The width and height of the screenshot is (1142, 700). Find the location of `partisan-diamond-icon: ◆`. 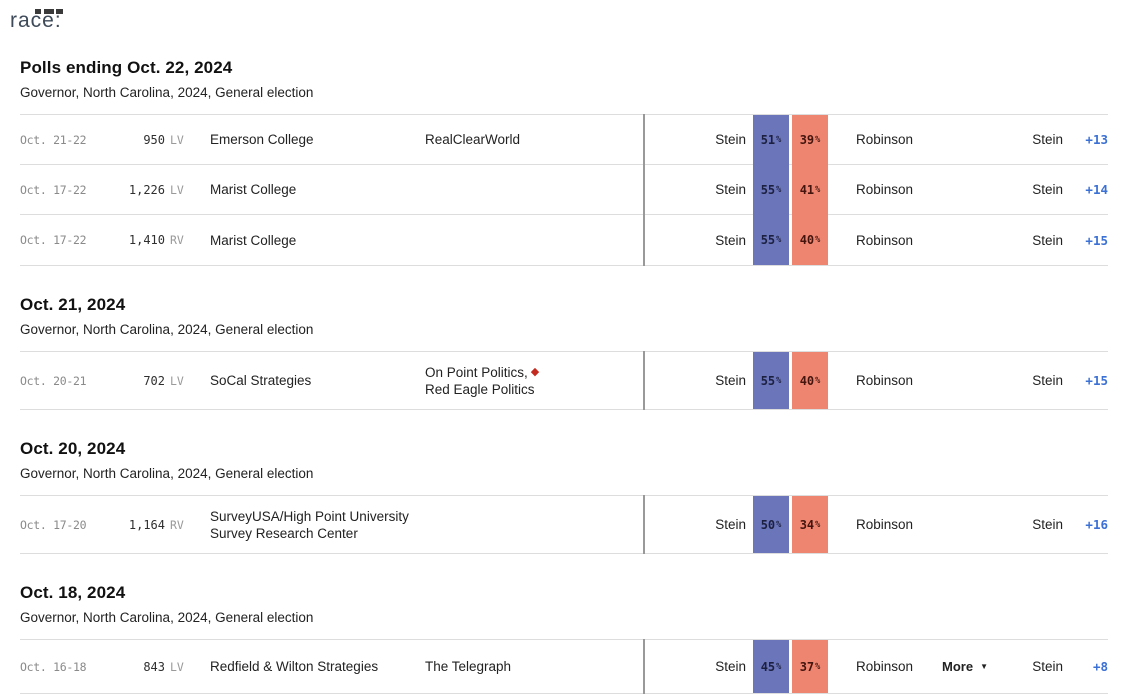

partisan-diamond-icon: ◆ is located at coordinates (535, 371).